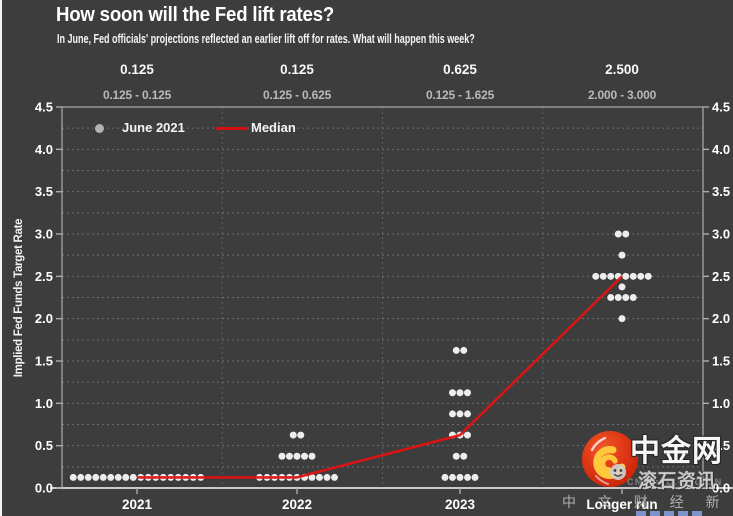 The width and height of the screenshot is (733, 516). I want to click on page-title: How soon will the Fed lift rates?, so click(195, 15).